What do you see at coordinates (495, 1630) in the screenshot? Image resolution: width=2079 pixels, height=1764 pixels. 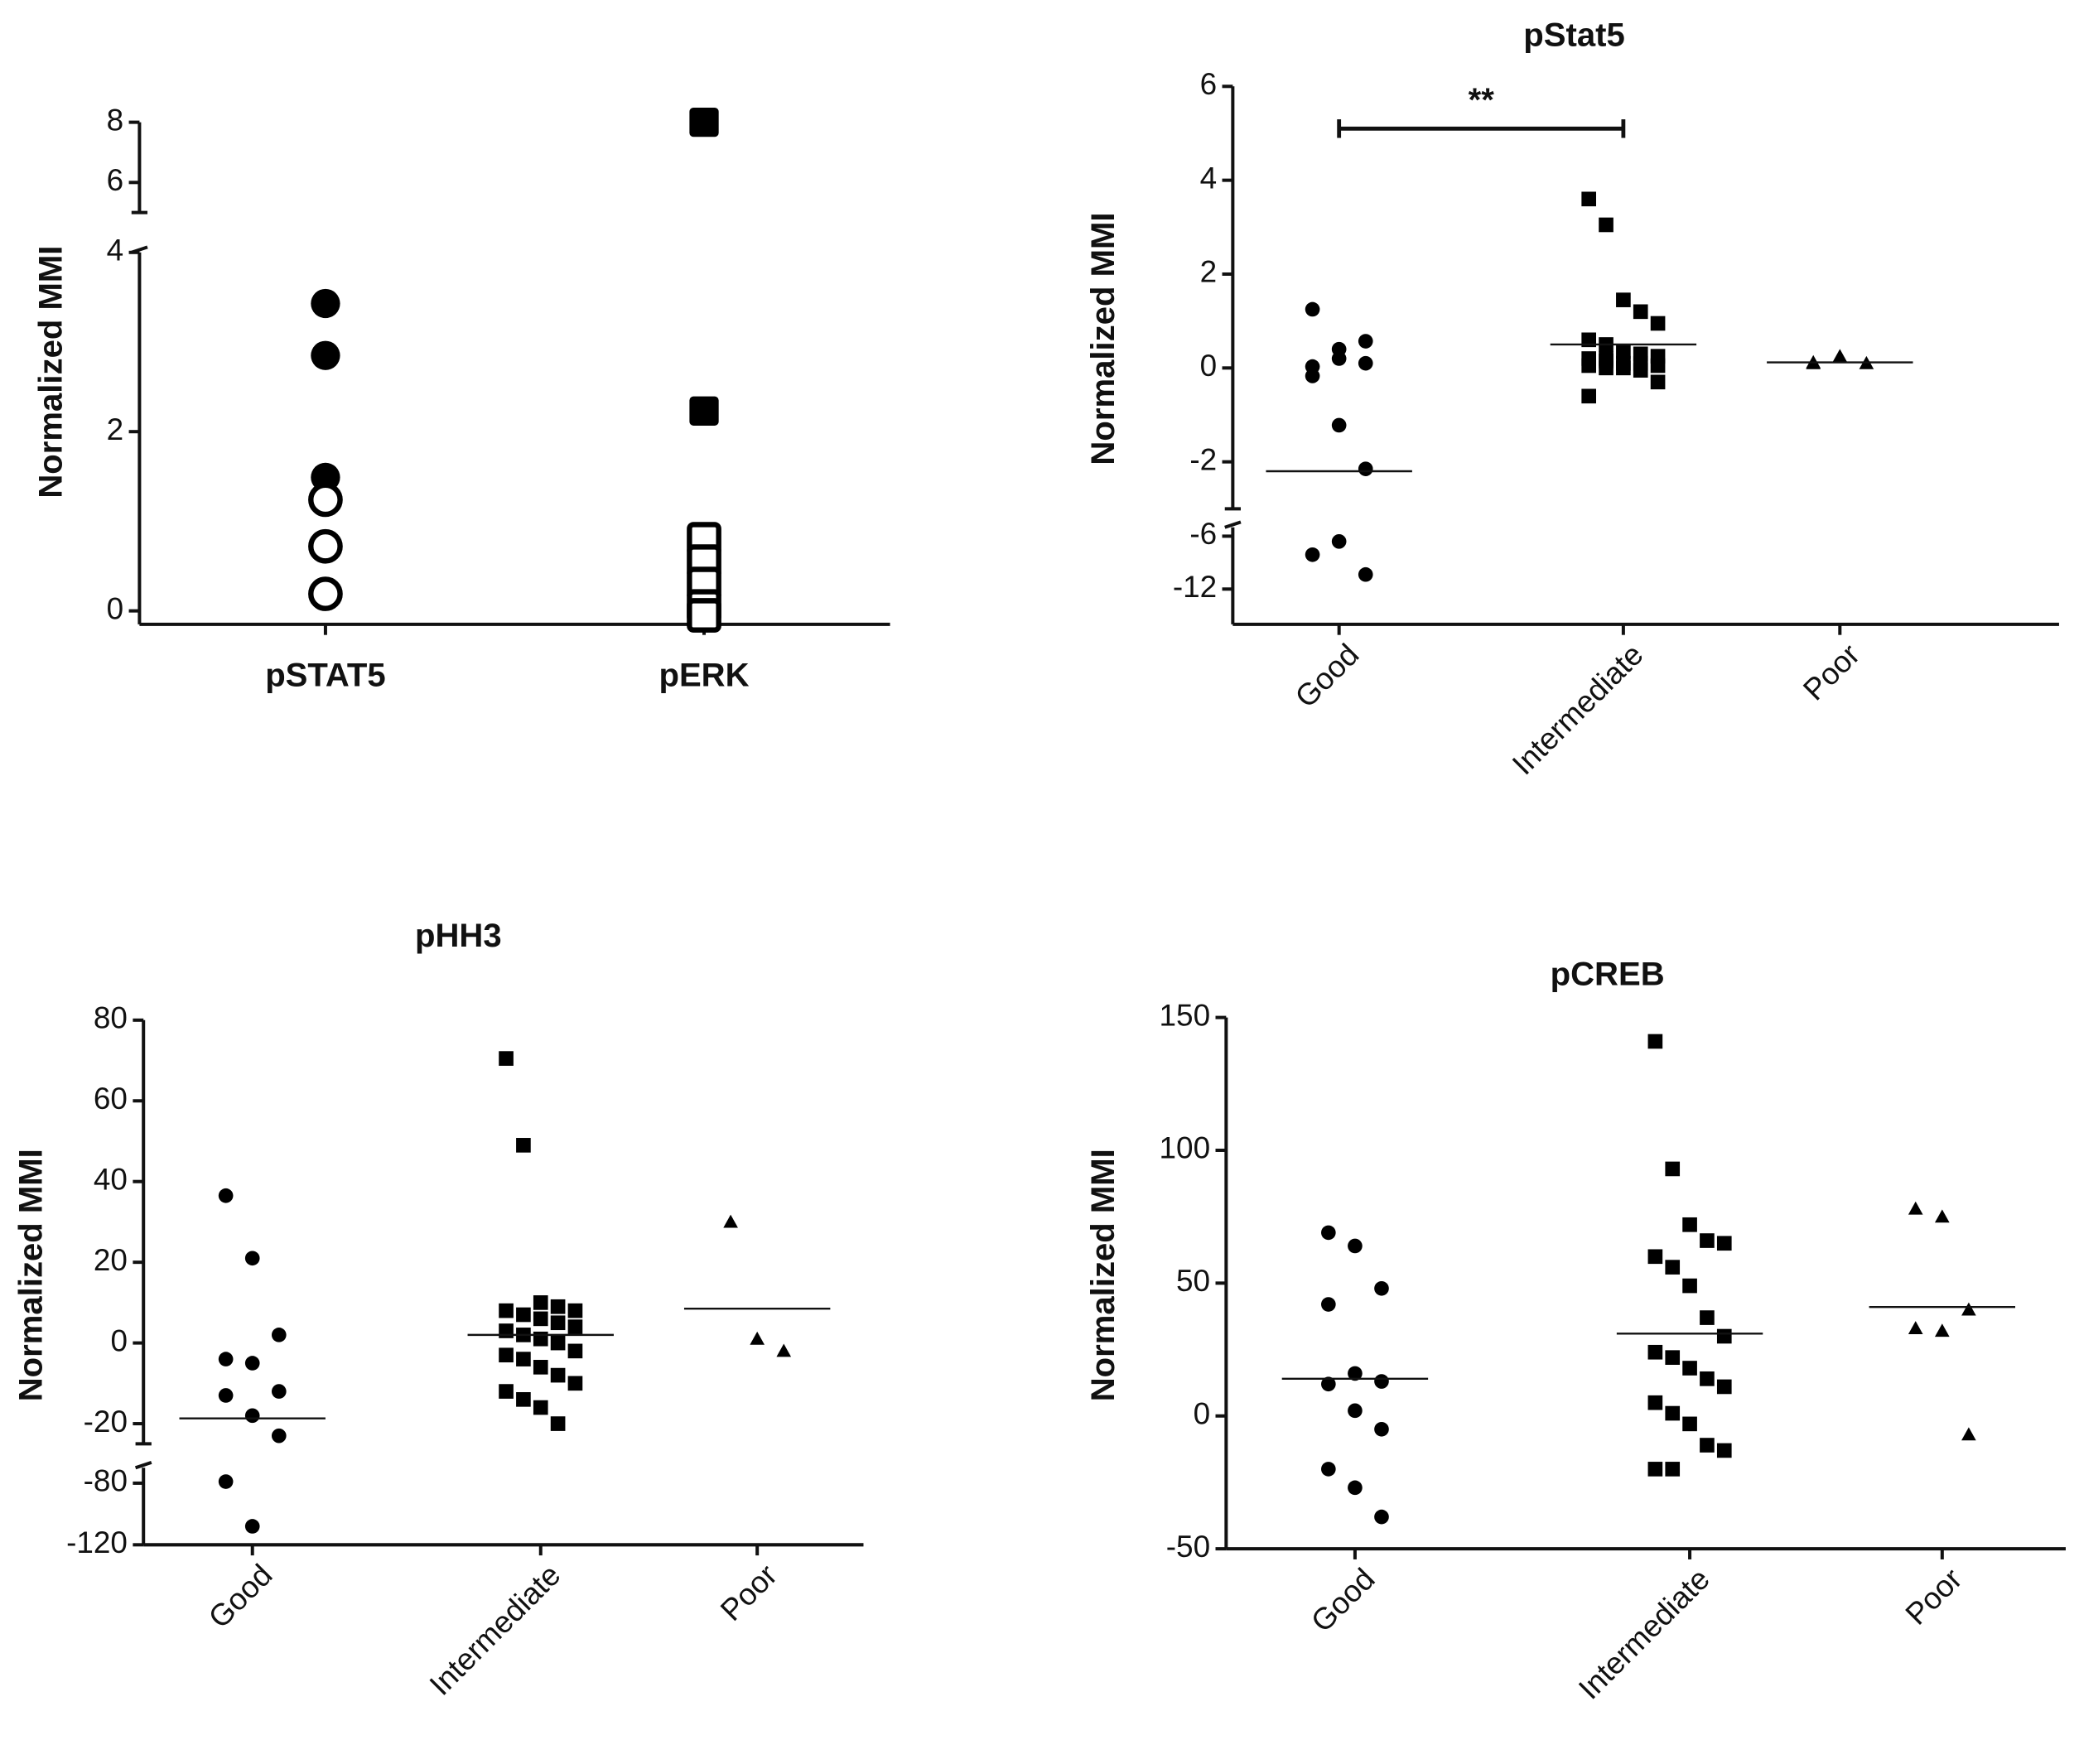 I see `x-tick-label: Intermediate` at bounding box center [495, 1630].